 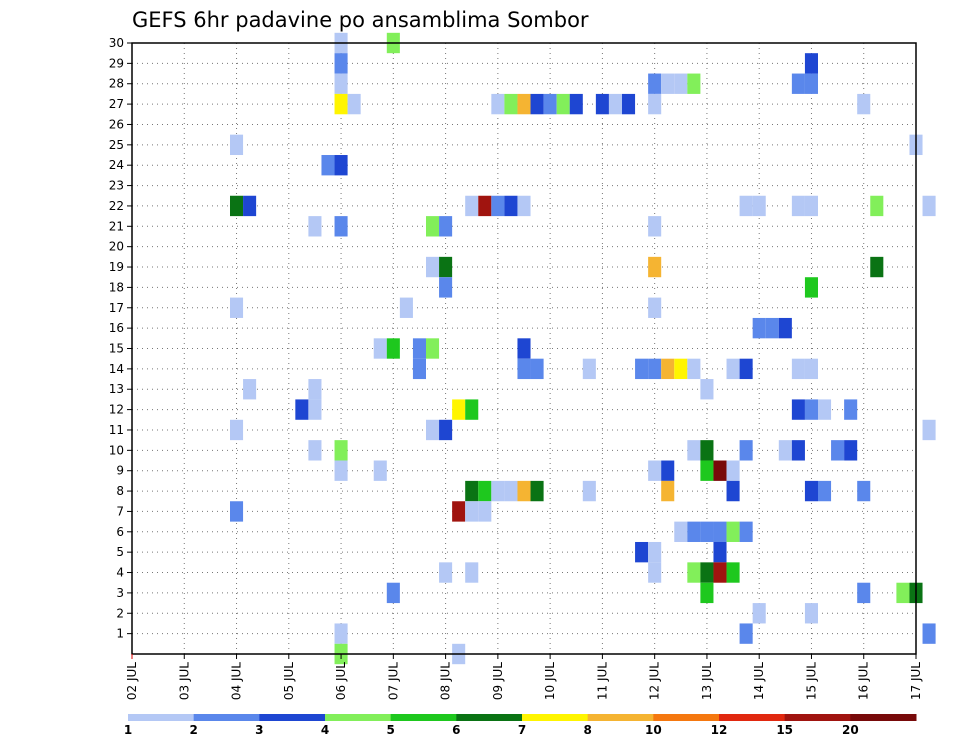 I want to click on y-tick-label: 9, so click(x=120, y=471).